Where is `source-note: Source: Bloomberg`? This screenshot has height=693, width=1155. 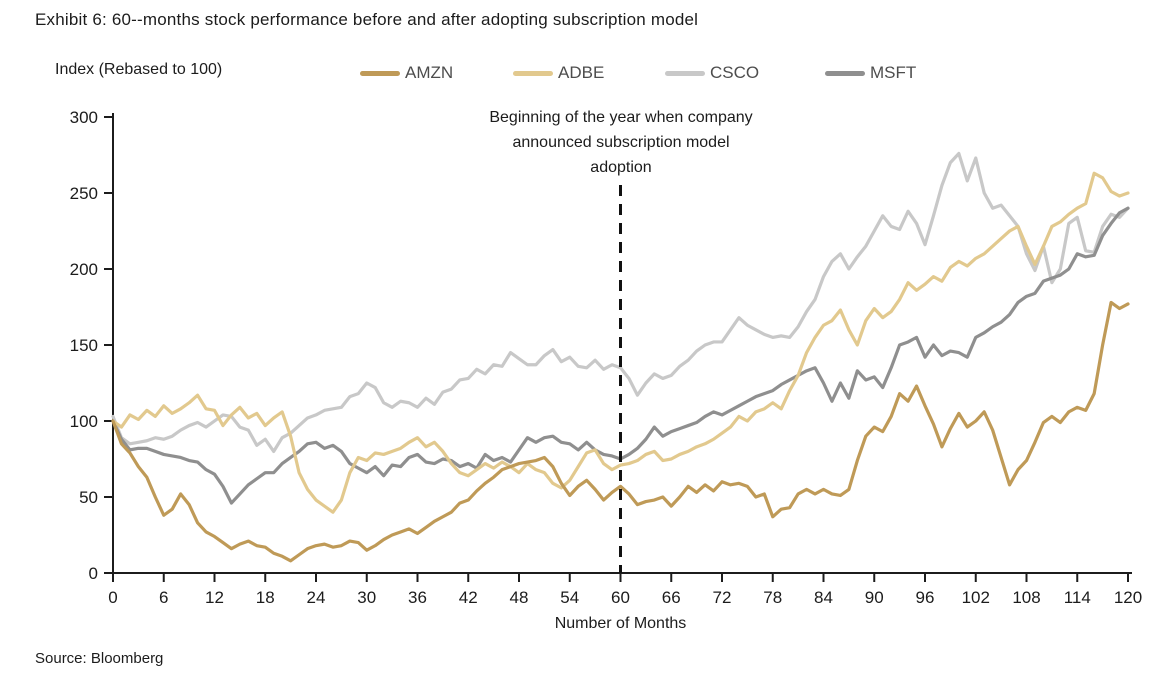 source-note: Source: Bloomberg is located at coordinates (99, 658).